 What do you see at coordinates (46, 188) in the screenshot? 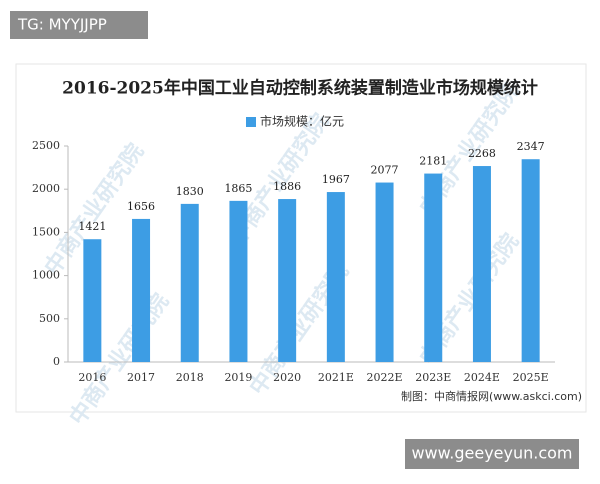
I see `y-tick-label: 2000` at bounding box center [46, 188].